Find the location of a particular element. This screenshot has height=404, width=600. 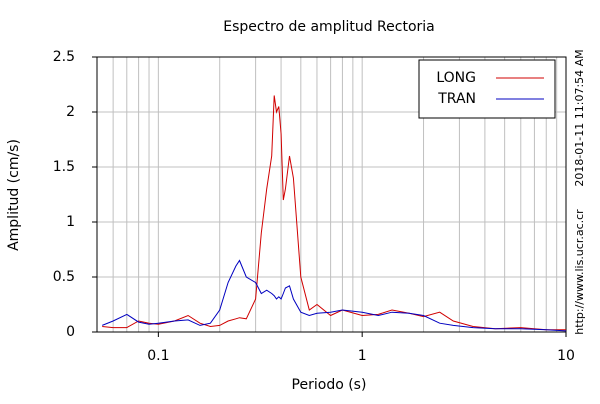

x-axis-label: Periodo (s) is located at coordinates (329, 385).